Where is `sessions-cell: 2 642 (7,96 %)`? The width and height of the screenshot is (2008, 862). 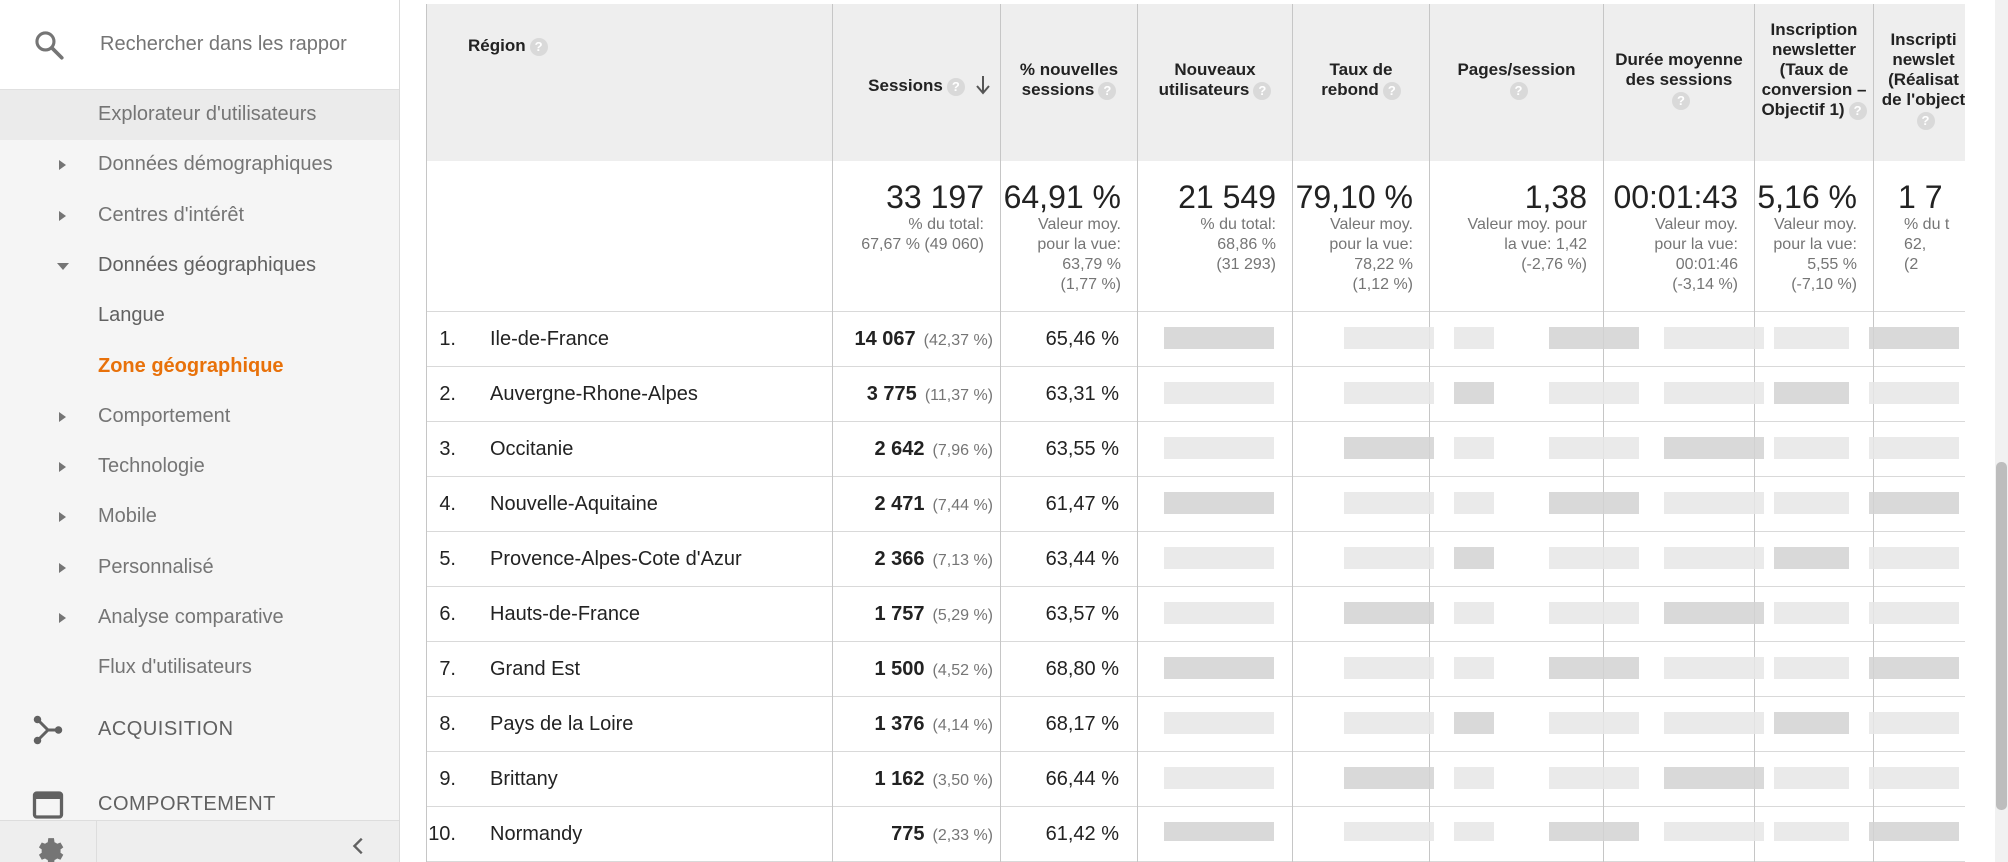
sessions-cell: 2 642 (7,96 %) is located at coordinates (912, 449).